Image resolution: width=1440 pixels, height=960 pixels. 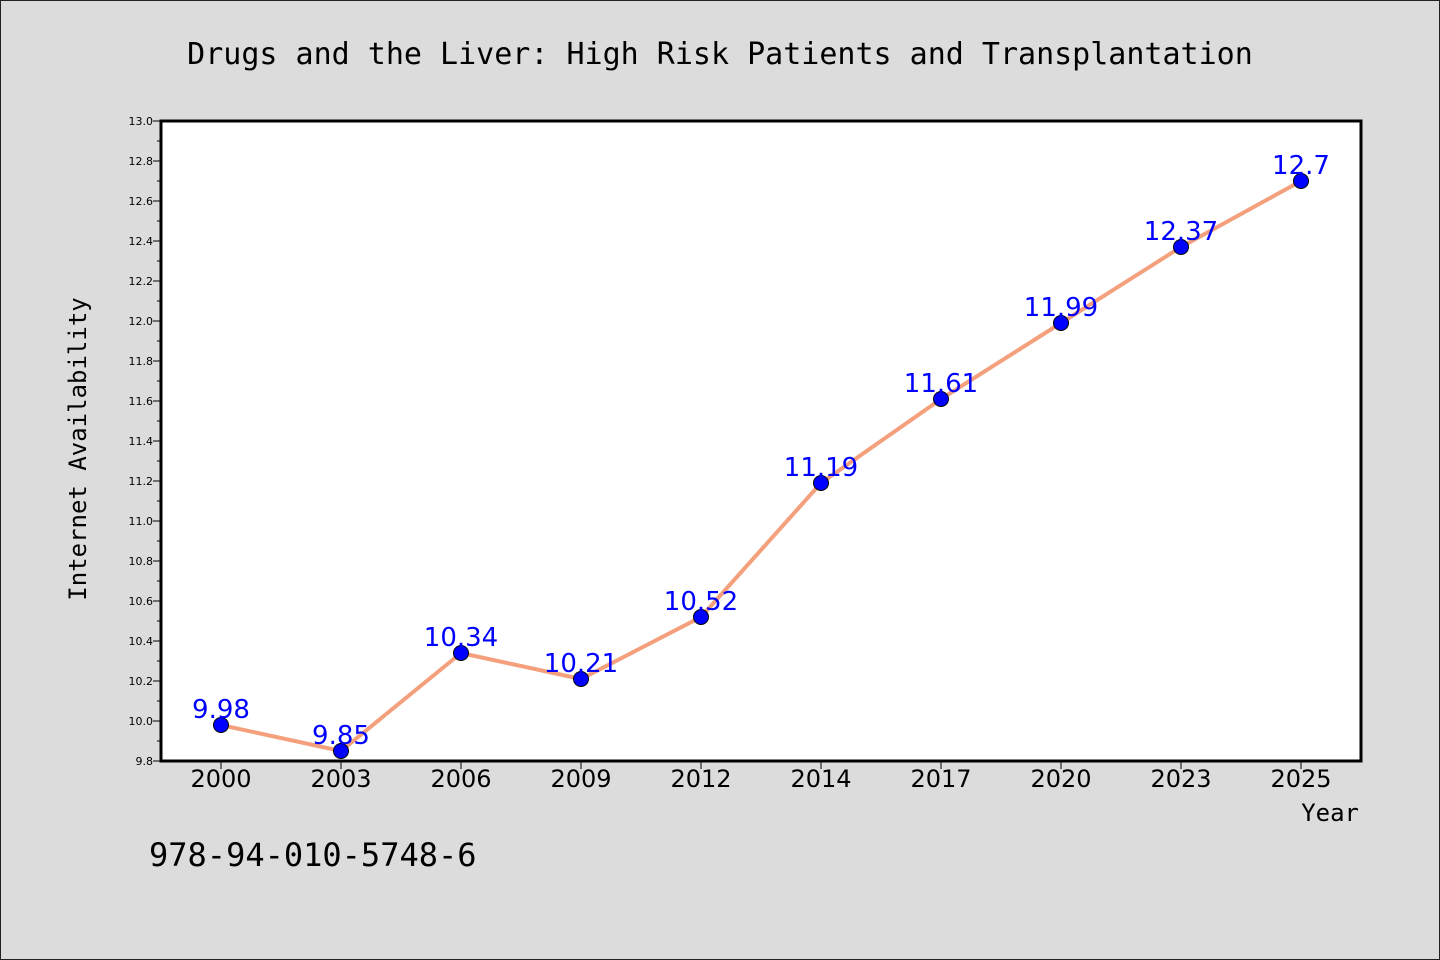 I want to click on data-label: 11.19, so click(x=821, y=468).